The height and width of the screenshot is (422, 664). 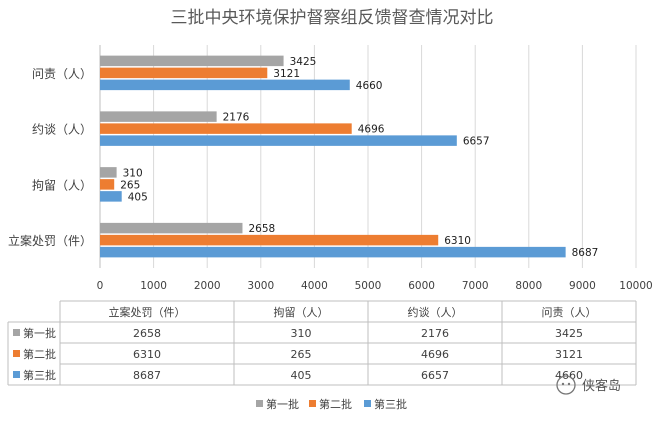 What do you see at coordinates (147, 333) in the screenshot?
I see `table-cell: 2658` at bounding box center [147, 333].